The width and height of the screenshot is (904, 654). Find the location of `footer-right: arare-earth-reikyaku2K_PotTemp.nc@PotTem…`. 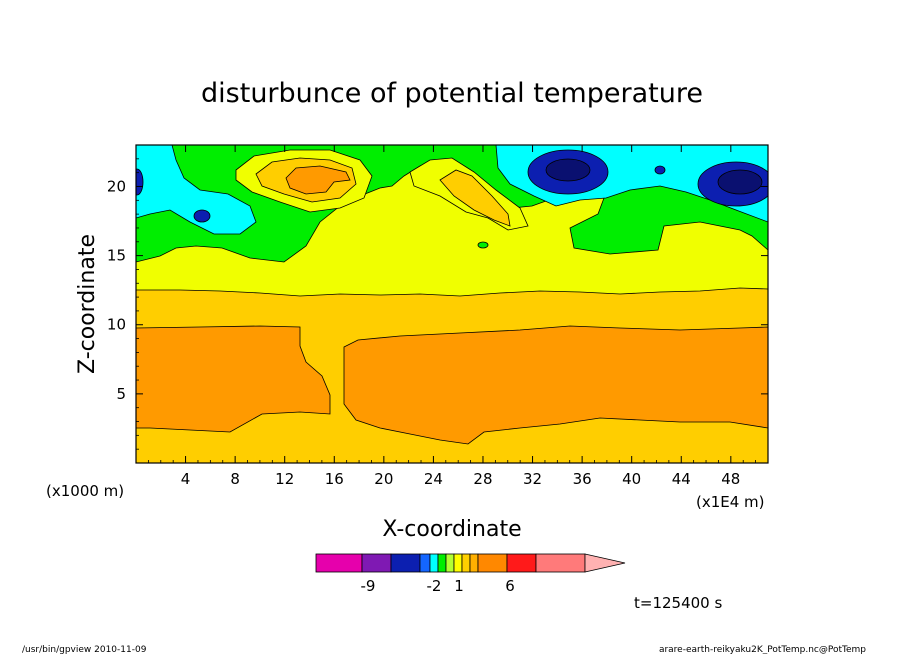

footer-right: arare-earth-reikyaku2K_PotTemp.nc@PotTem… is located at coordinates (762, 649).